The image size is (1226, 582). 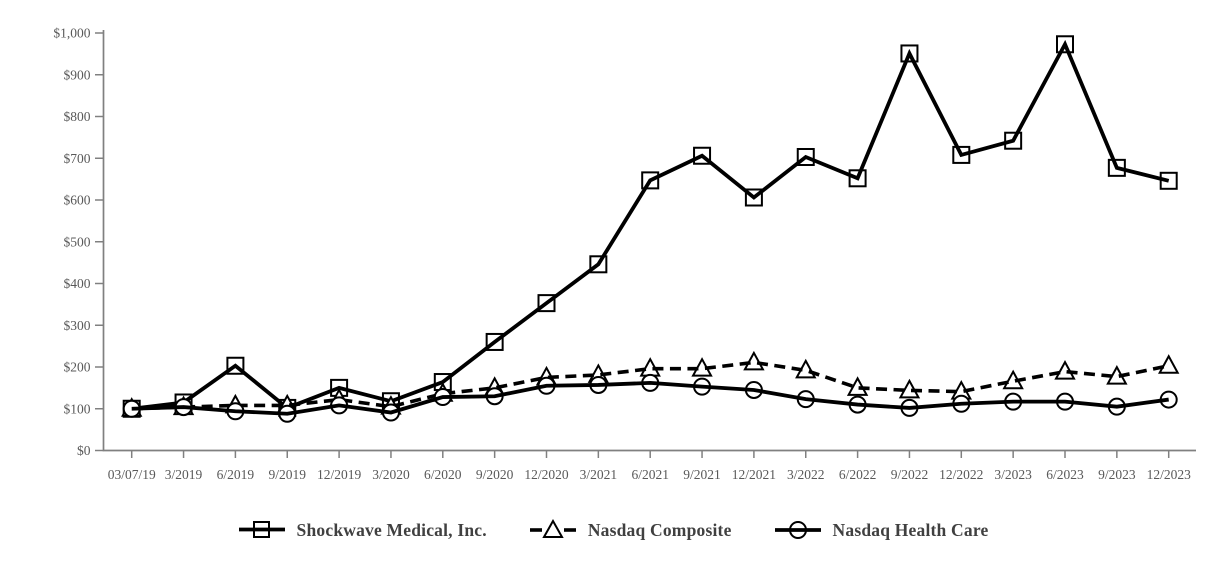 I want to click on legend-label: Shockwave Medical, Inc., so click(x=391, y=529).